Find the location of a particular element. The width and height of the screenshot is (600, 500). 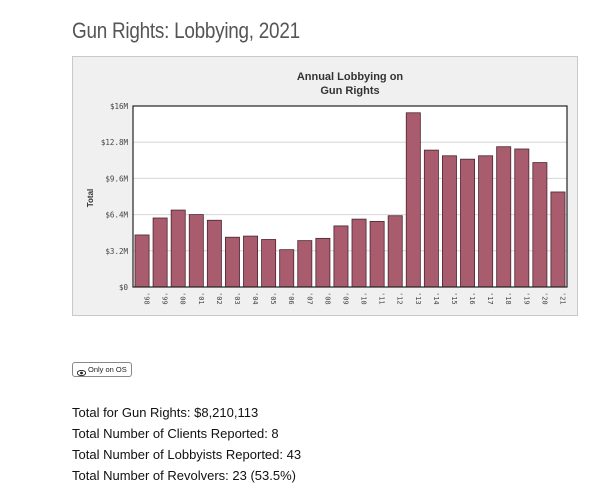

x-tick-label: '98 is located at coordinates (147, 298).